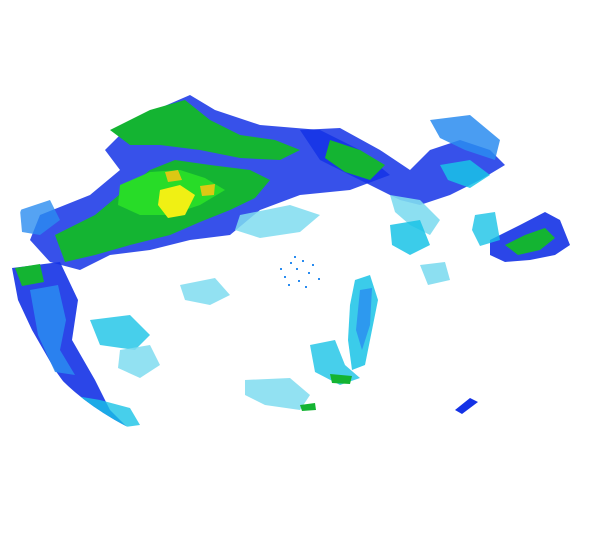  I want to click on echo-e-cyan, so click(486, 229).